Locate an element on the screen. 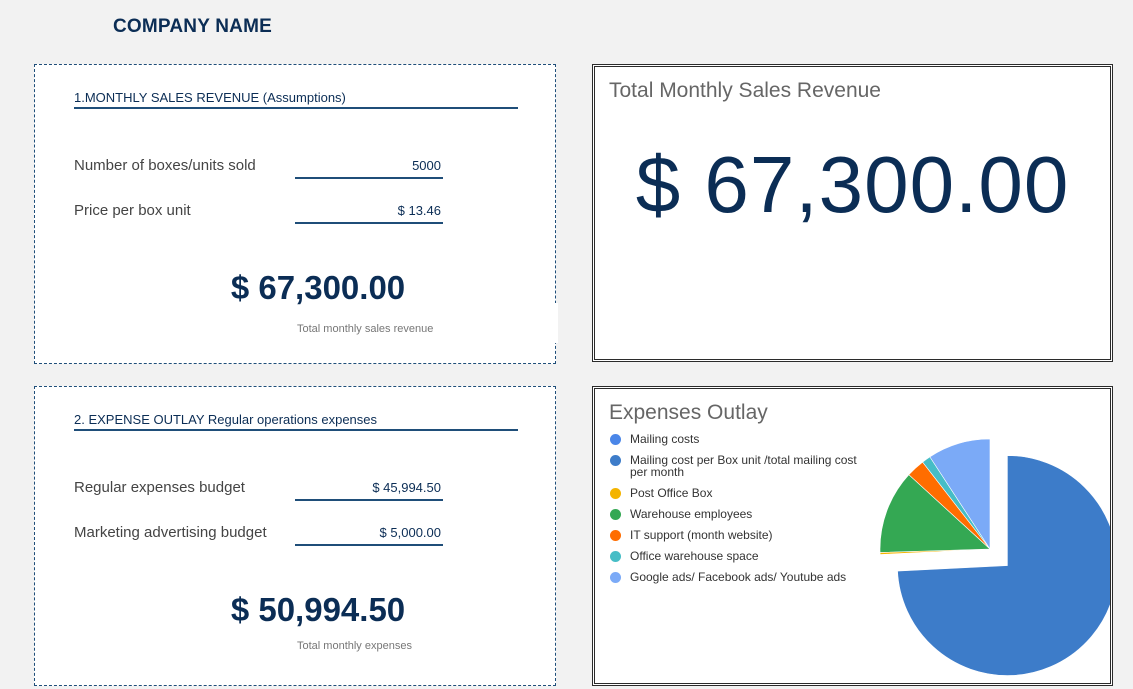 This screenshot has height=689, width=1133. section-title: 1.MONTHLY SALES REVENUE (Assumptions) is located at coordinates (296, 99).